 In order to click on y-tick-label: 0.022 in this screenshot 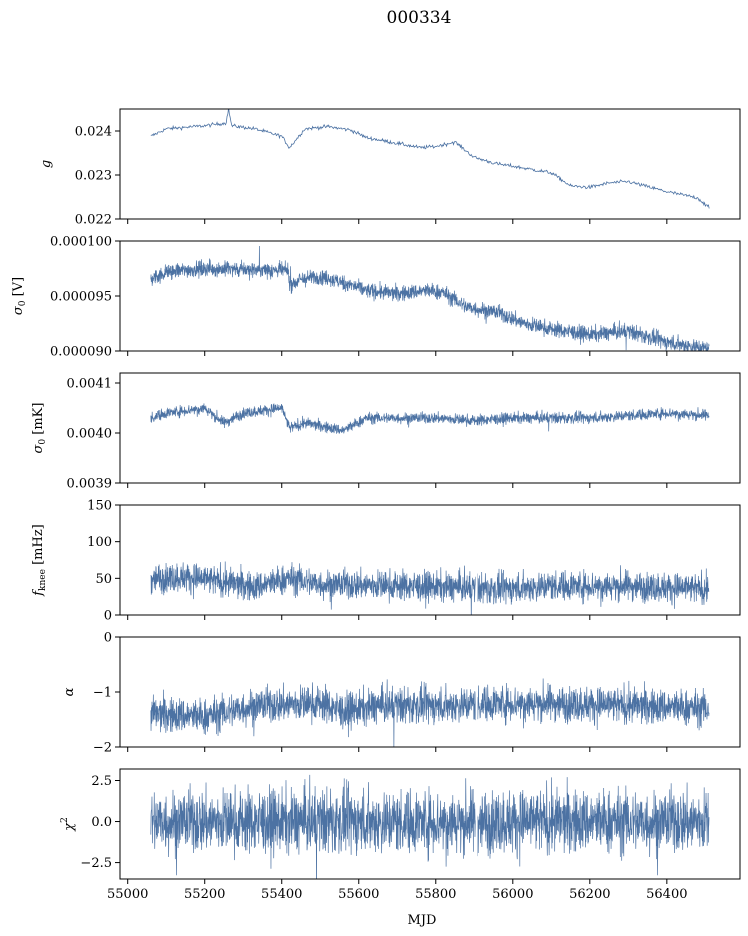, I will do `click(93, 220)`.